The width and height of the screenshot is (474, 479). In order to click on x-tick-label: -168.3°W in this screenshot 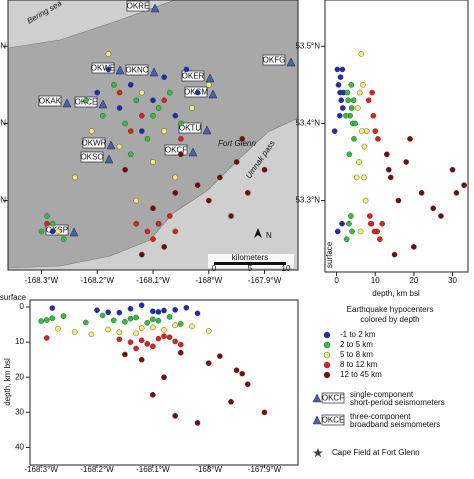, I will do `click(41, 469)`.